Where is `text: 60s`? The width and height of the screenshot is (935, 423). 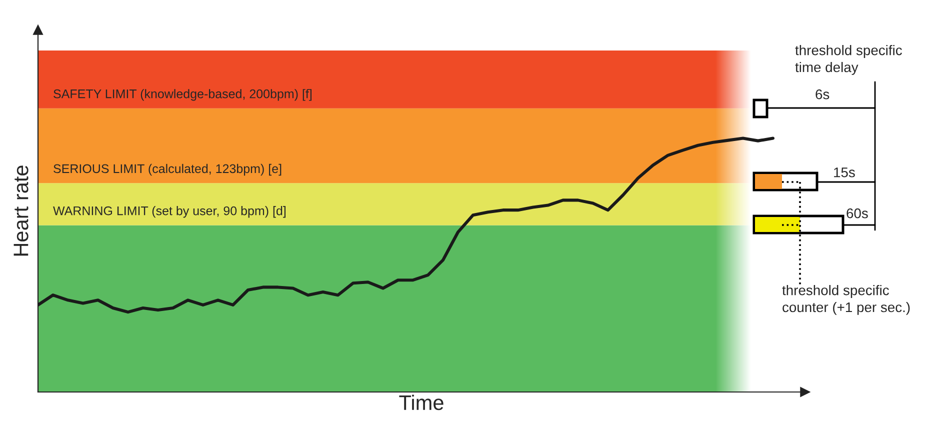
text: 60s is located at coordinates (857, 213).